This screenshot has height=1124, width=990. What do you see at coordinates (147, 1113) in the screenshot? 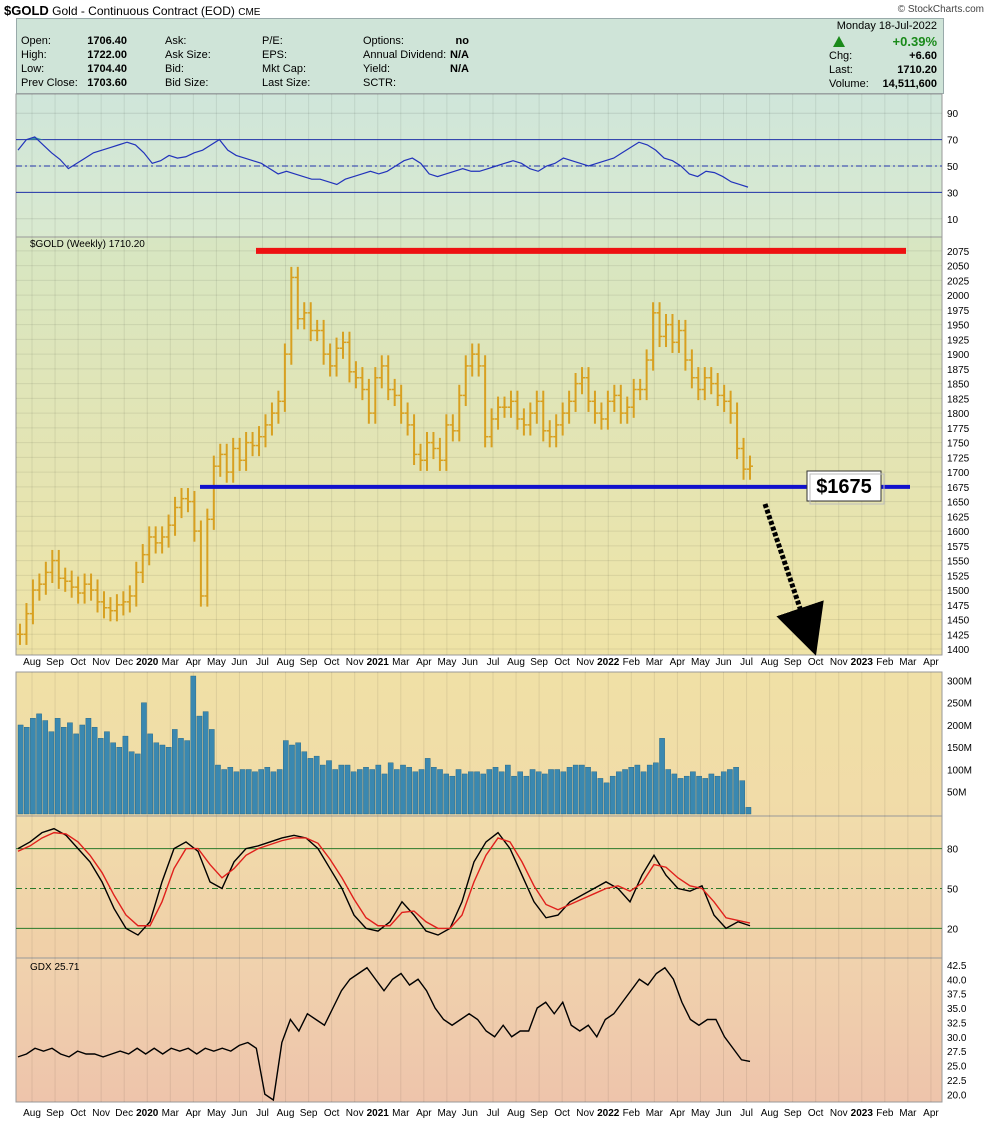
I see `x-tick-label: 2020` at bounding box center [147, 1113].